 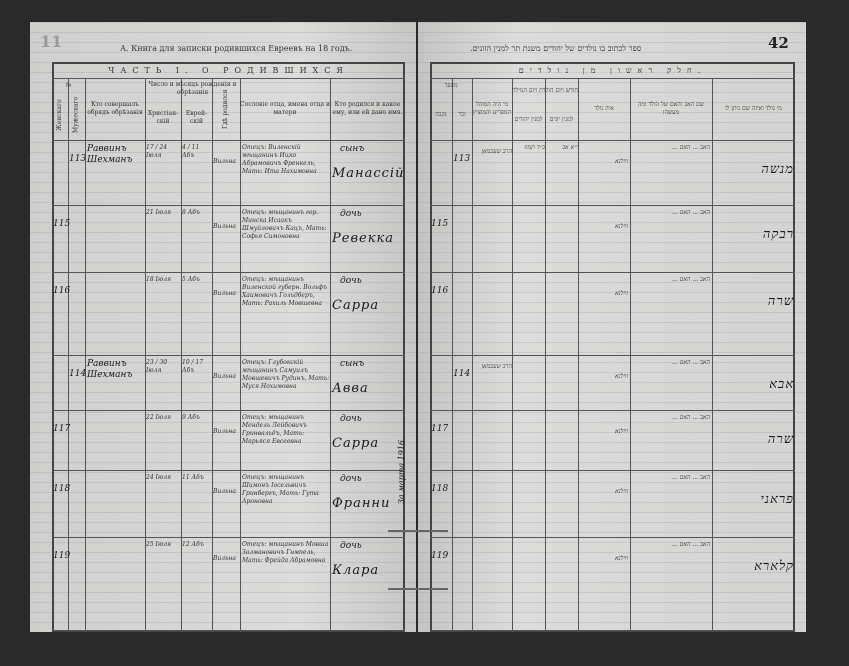 I want to click on jewish-date: 12 Абъ, so click(x=193, y=544).